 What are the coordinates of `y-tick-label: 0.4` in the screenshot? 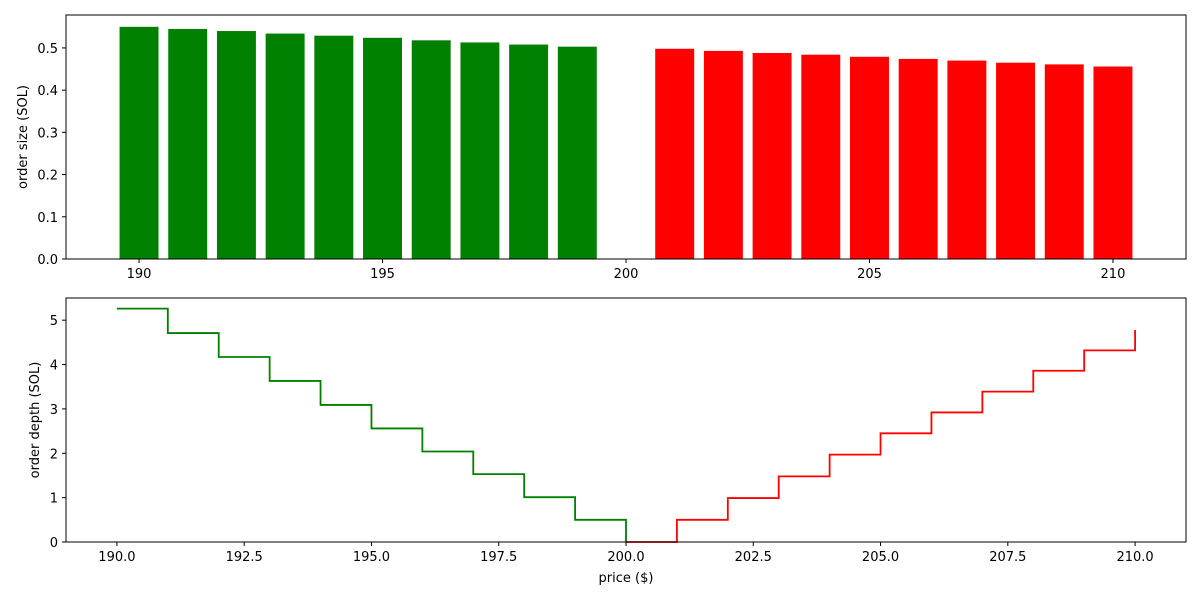 It's located at (47, 91).